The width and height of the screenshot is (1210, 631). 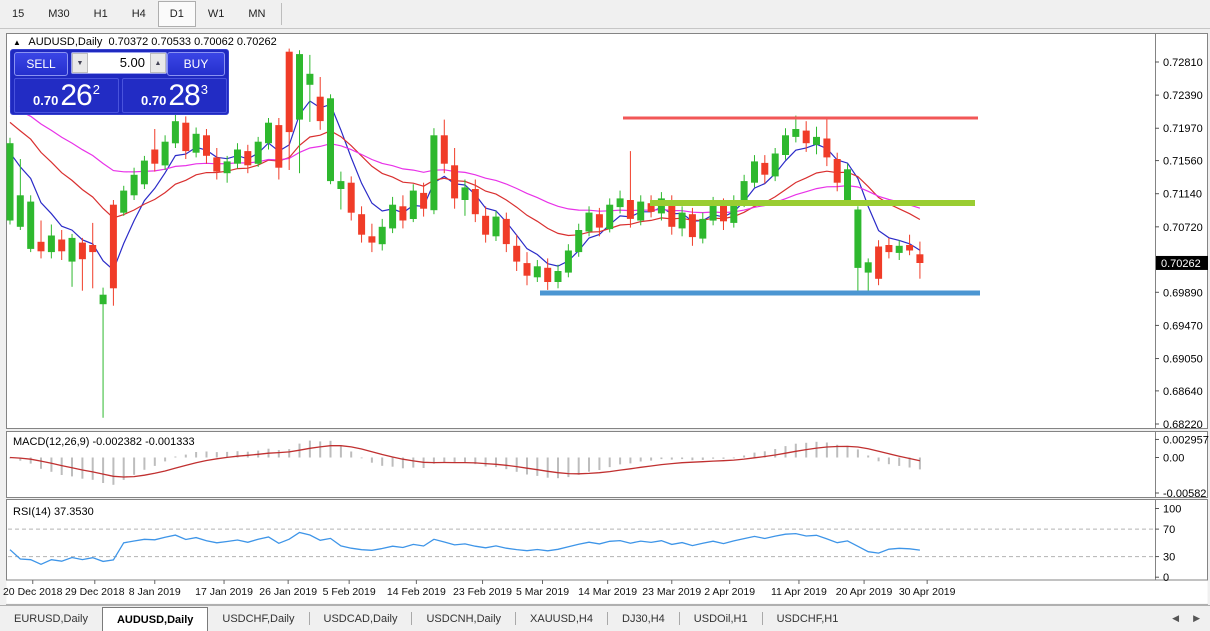 I want to click on buy-button: BUY, so click(x=196, y=64).